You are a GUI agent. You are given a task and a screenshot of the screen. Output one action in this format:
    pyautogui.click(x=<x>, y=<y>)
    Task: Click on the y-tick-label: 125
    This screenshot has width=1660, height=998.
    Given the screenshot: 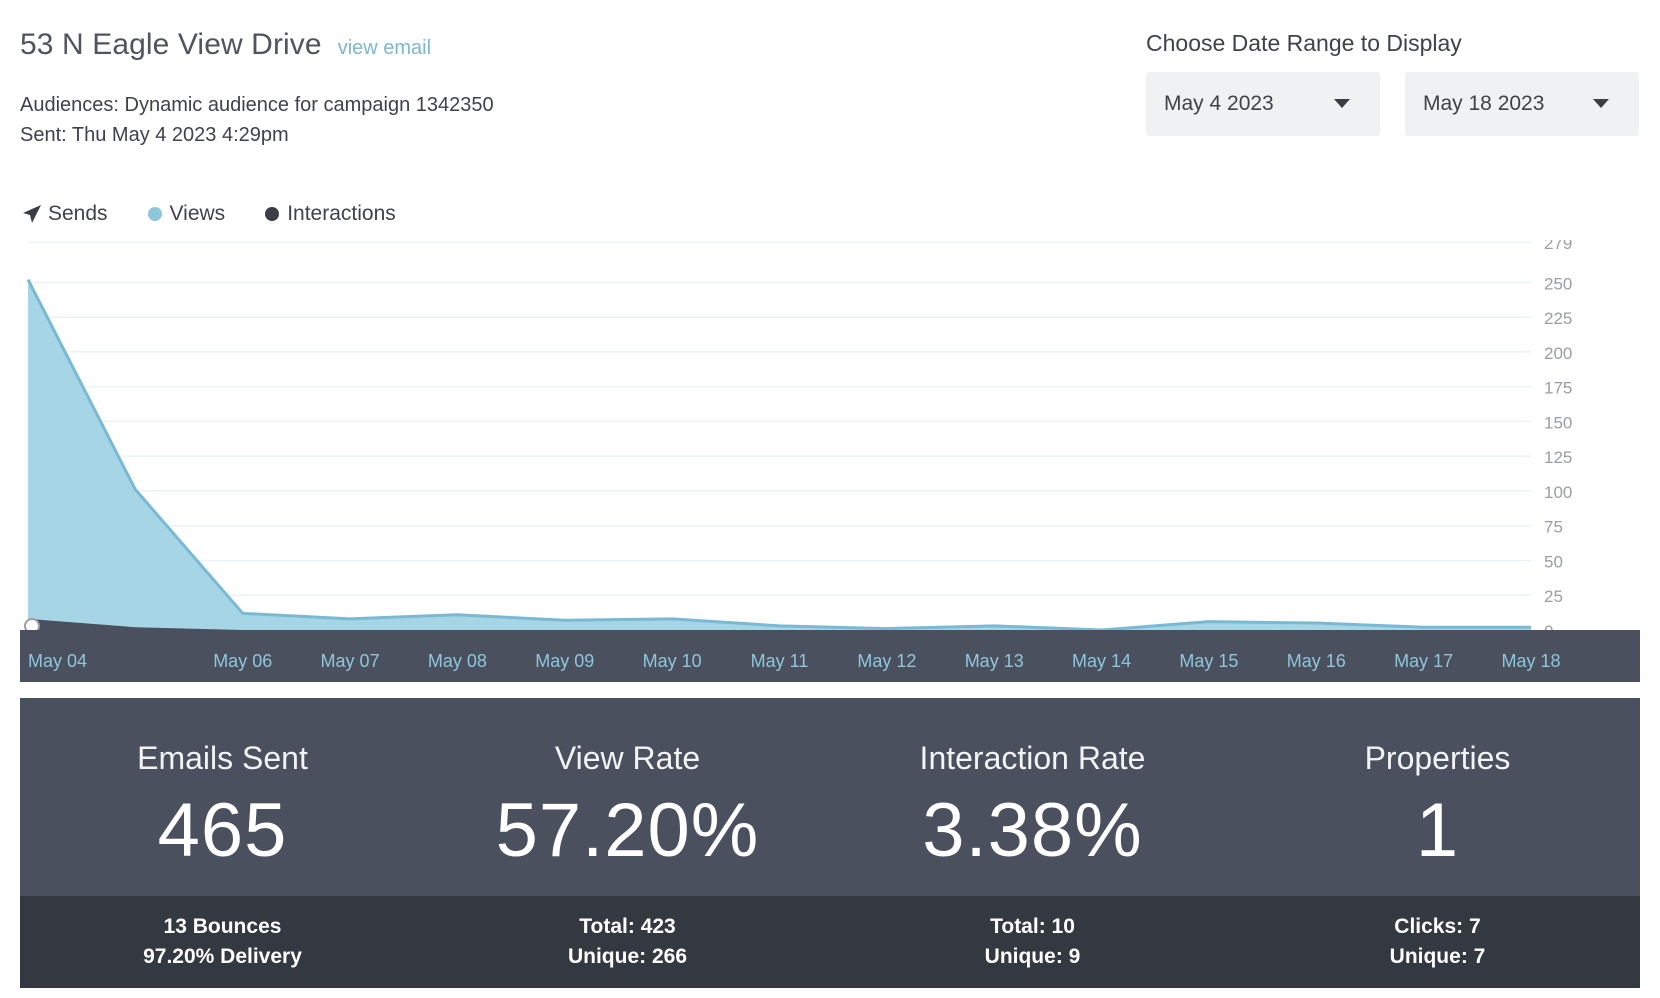 What is the action you would take?
    pyautogui.click(x=1558, y=457)
    